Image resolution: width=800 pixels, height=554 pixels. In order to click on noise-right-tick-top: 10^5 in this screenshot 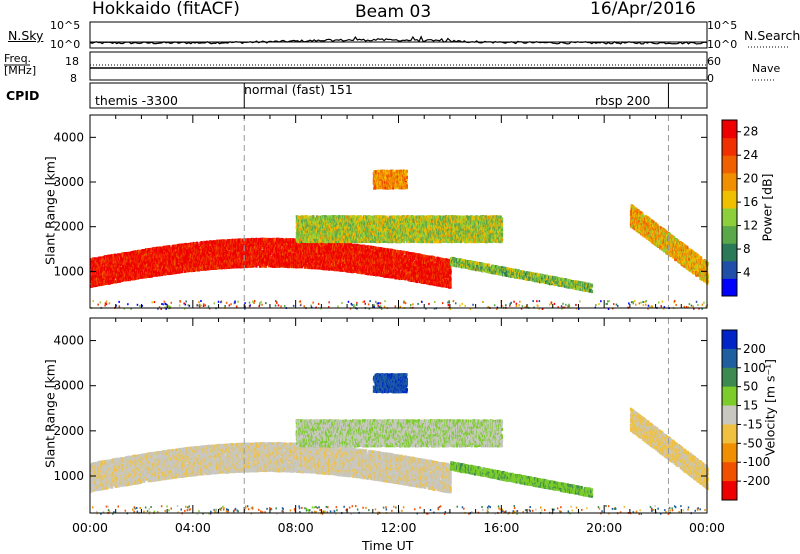, I will do `click(722, 25)`.